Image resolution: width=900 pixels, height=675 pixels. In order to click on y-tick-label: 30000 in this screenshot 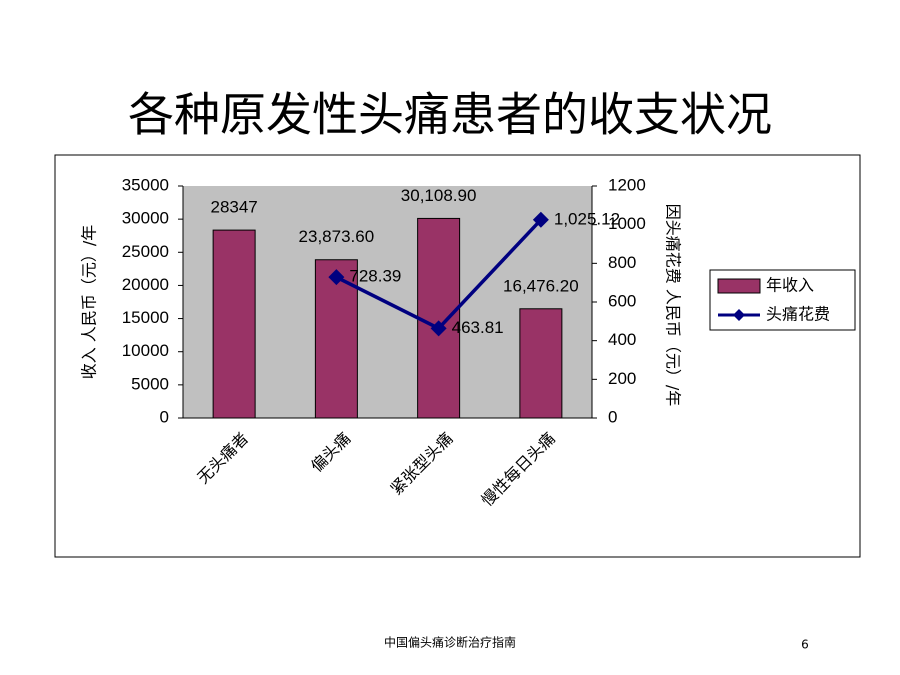, I will do `click(145, 218)`.